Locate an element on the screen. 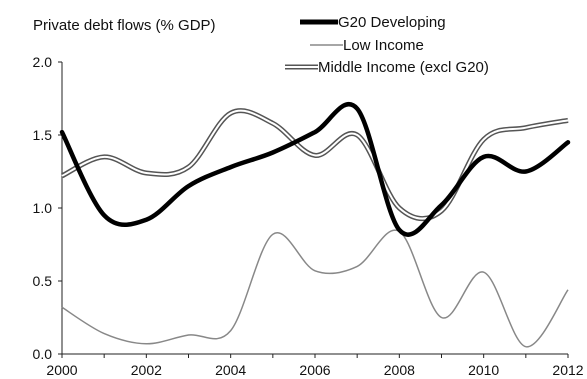 The image size is (587, 379). legend-label-g20-developing: G20 Developing is located at coordinates (392, 22).